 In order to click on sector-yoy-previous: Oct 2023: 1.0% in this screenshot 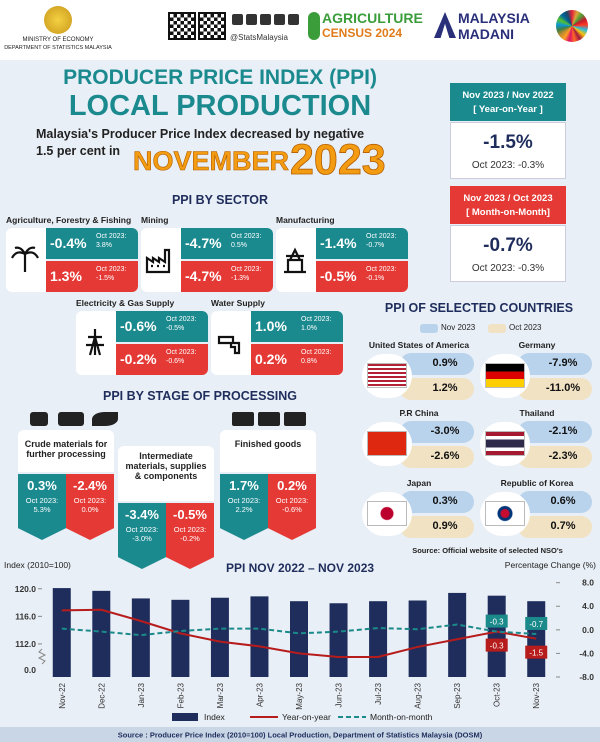, I will do `click(316, 324)`.